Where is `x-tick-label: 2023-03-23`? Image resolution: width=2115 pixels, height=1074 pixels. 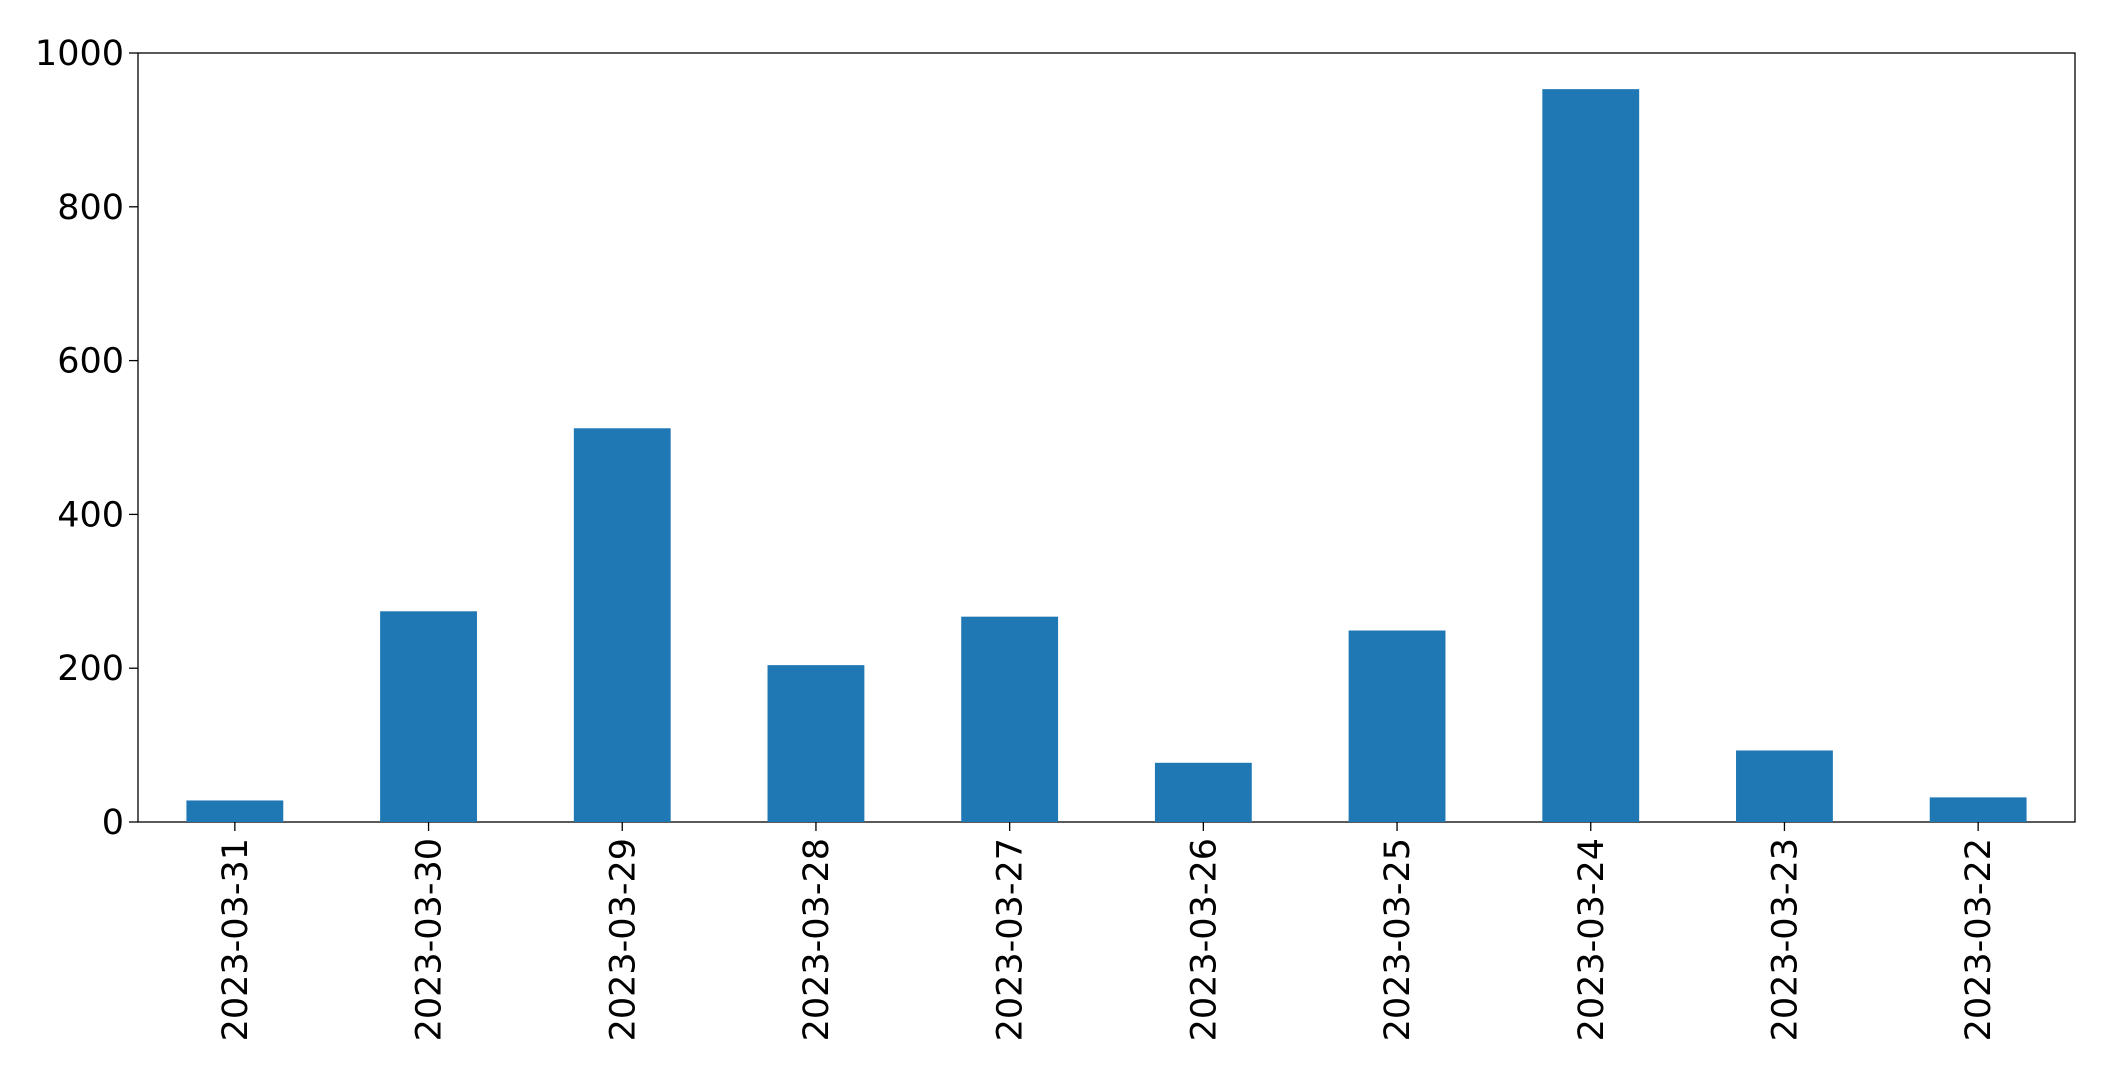
x-tick-label: 2023-03-23 is located at coordinates (1785, 939).